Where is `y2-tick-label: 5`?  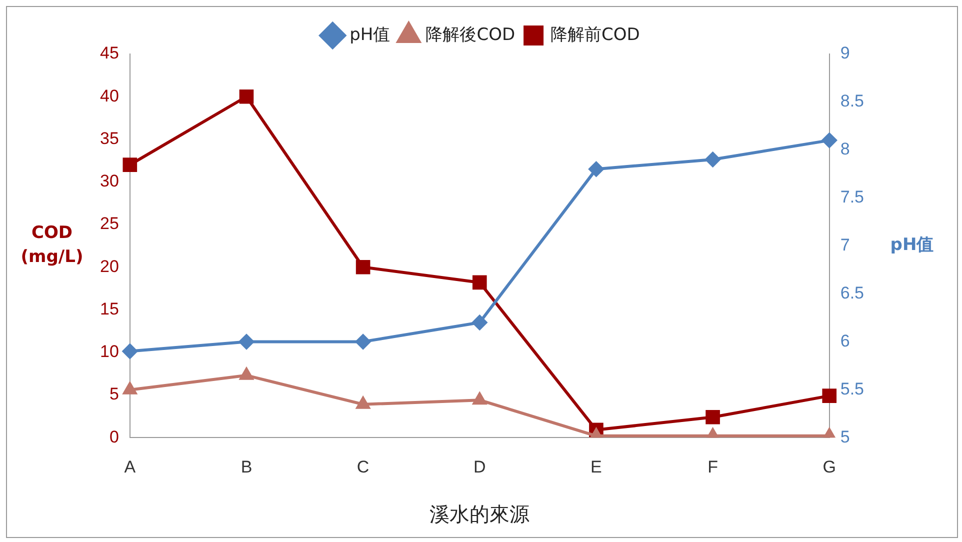
y2-tick-label: 5 is located at coordinates (845, 436).